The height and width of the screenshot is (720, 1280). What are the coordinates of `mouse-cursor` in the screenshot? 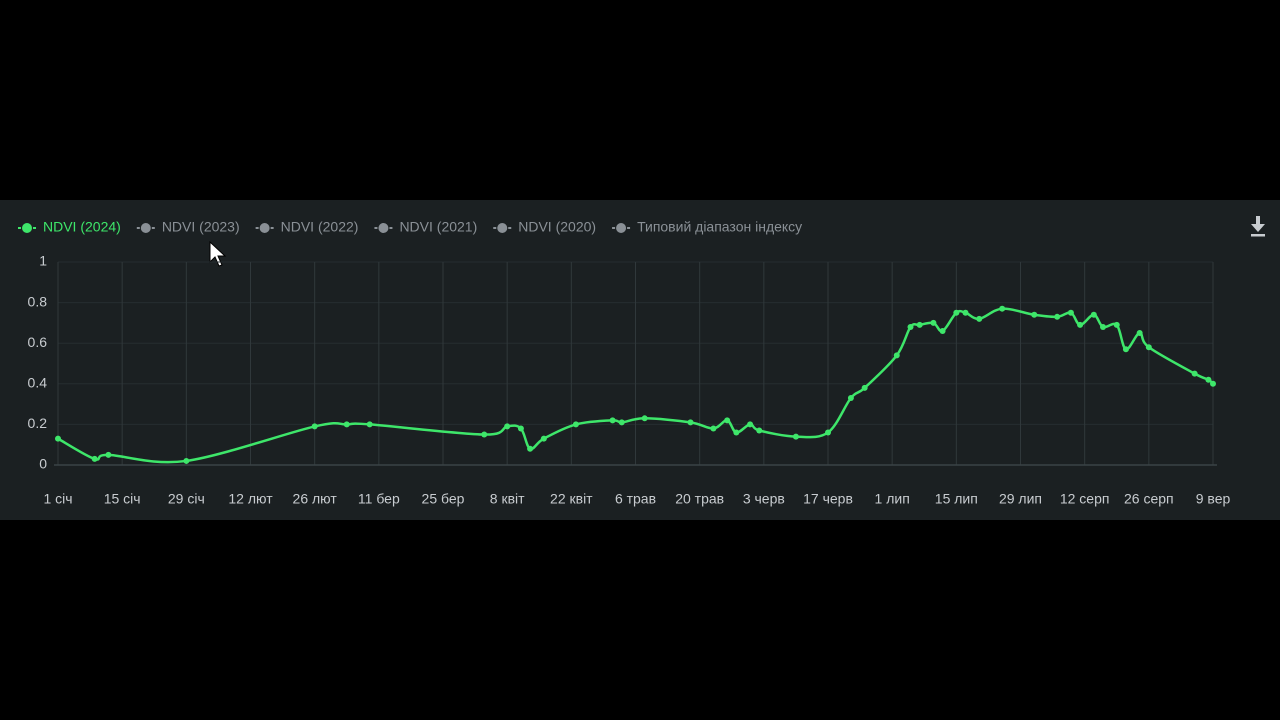 It's located at (218, 253).